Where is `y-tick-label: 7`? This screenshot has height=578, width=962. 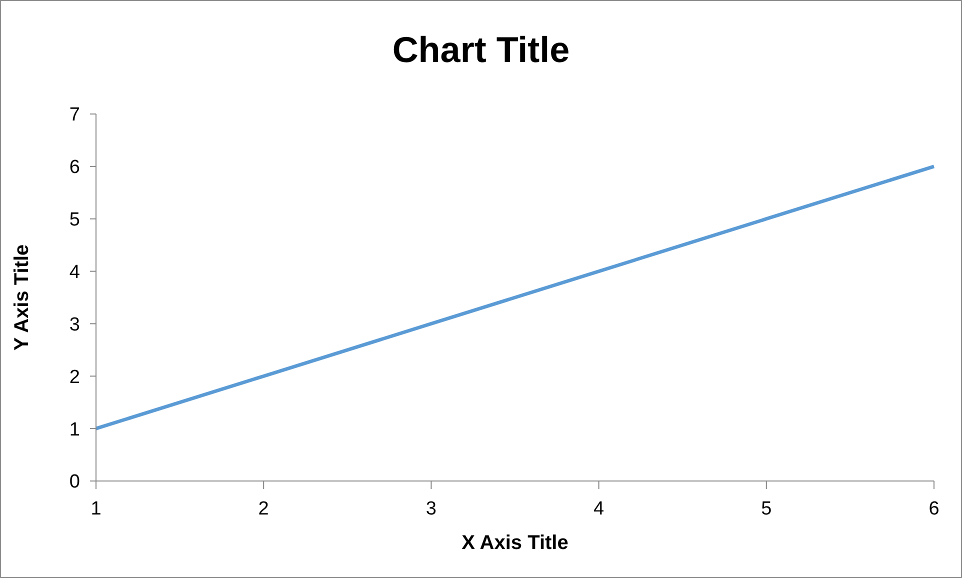
y-tick-label: 7 is located at coordinates (74, 115).